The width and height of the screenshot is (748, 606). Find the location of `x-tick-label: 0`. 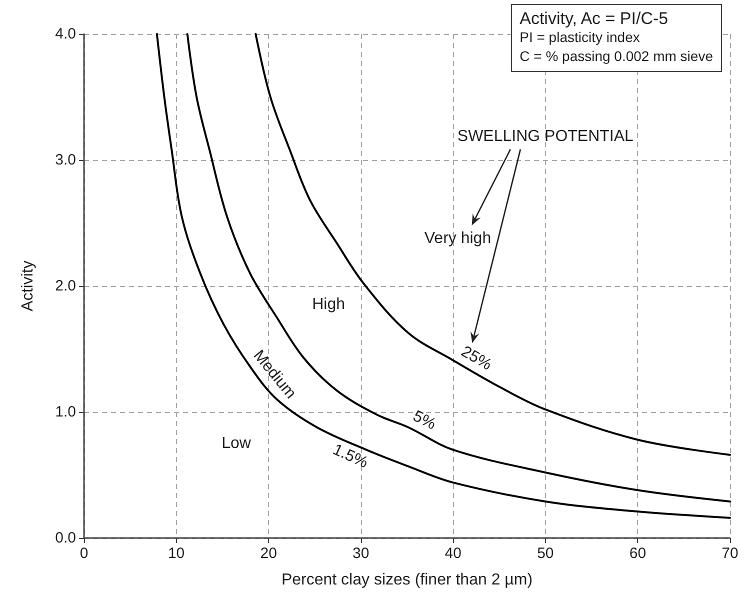

x-tick-label: 0 is located at coordinates (84, 553).